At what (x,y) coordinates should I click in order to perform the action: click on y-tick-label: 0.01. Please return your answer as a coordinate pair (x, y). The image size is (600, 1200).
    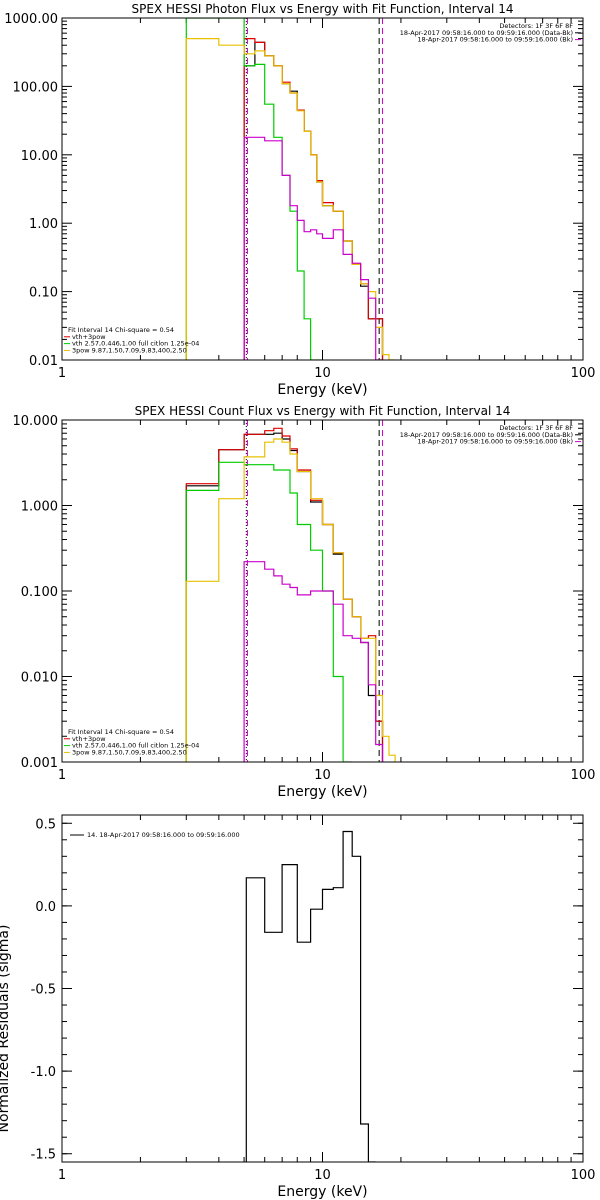
    Looking at the image, I should click on (43, 361).